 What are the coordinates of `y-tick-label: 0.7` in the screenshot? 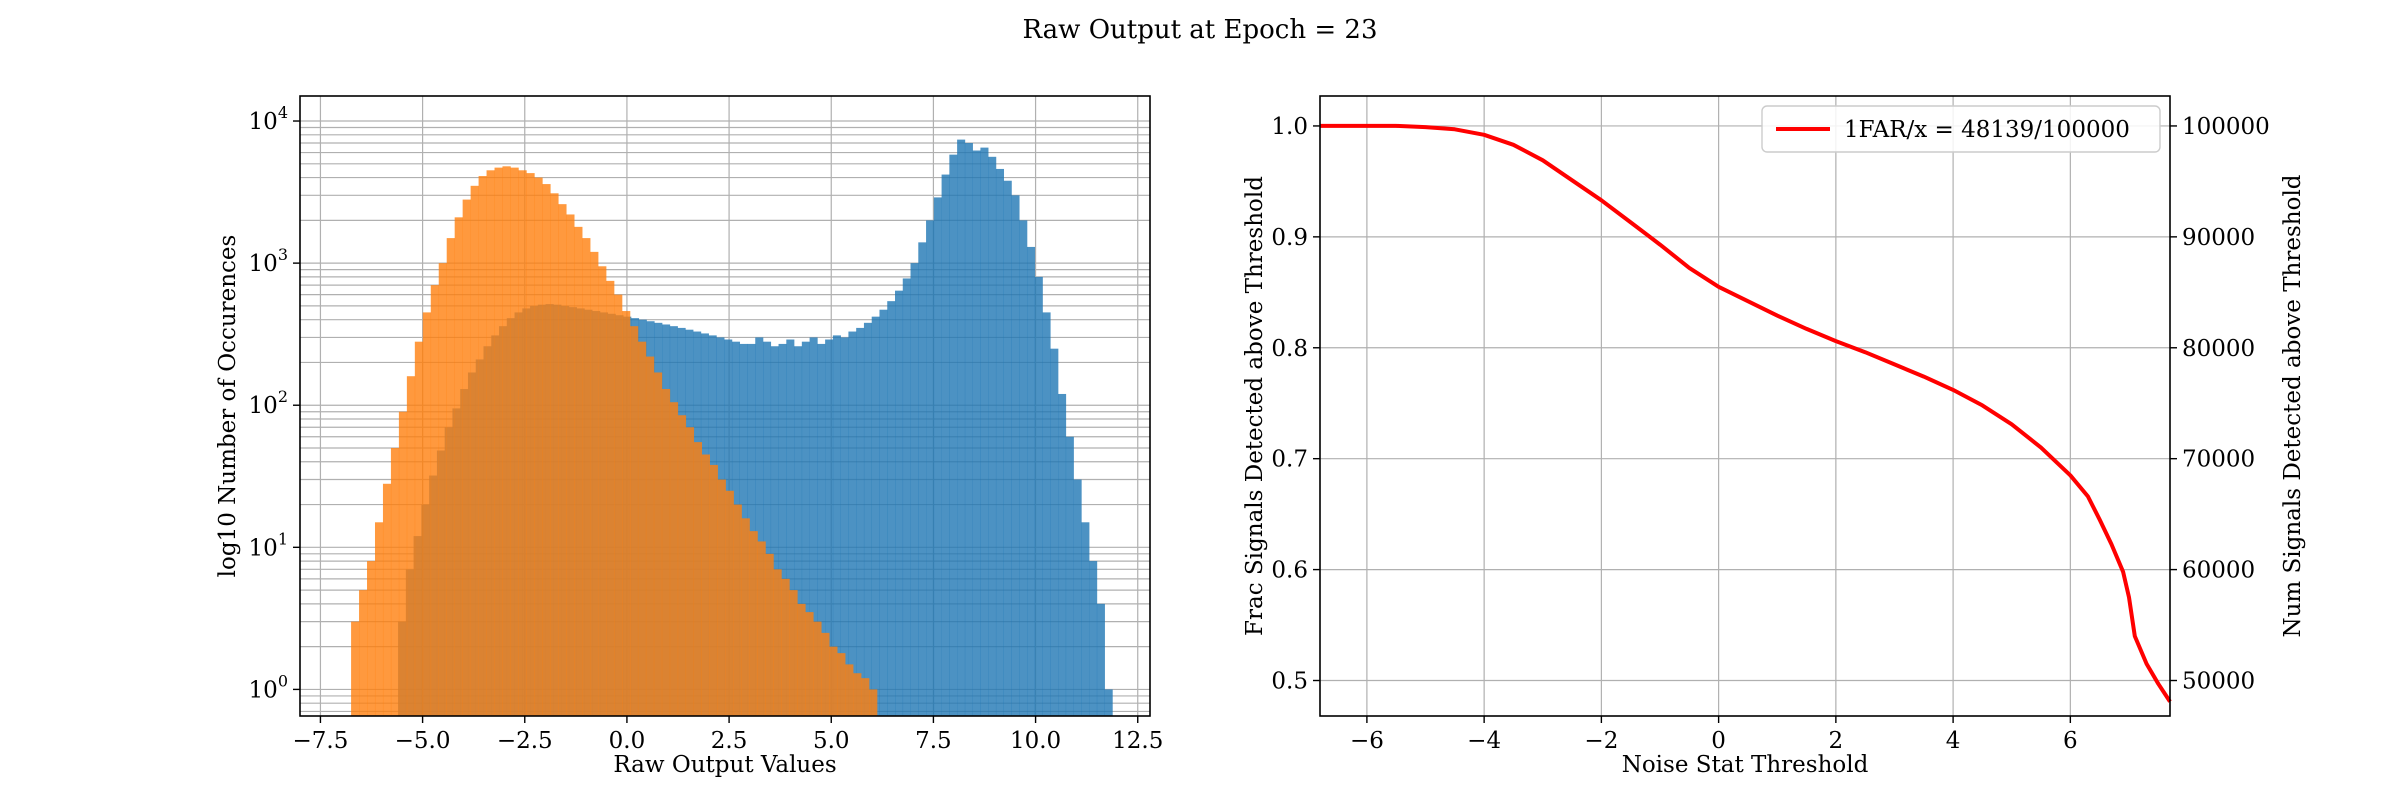 It's located at (1289, 460).